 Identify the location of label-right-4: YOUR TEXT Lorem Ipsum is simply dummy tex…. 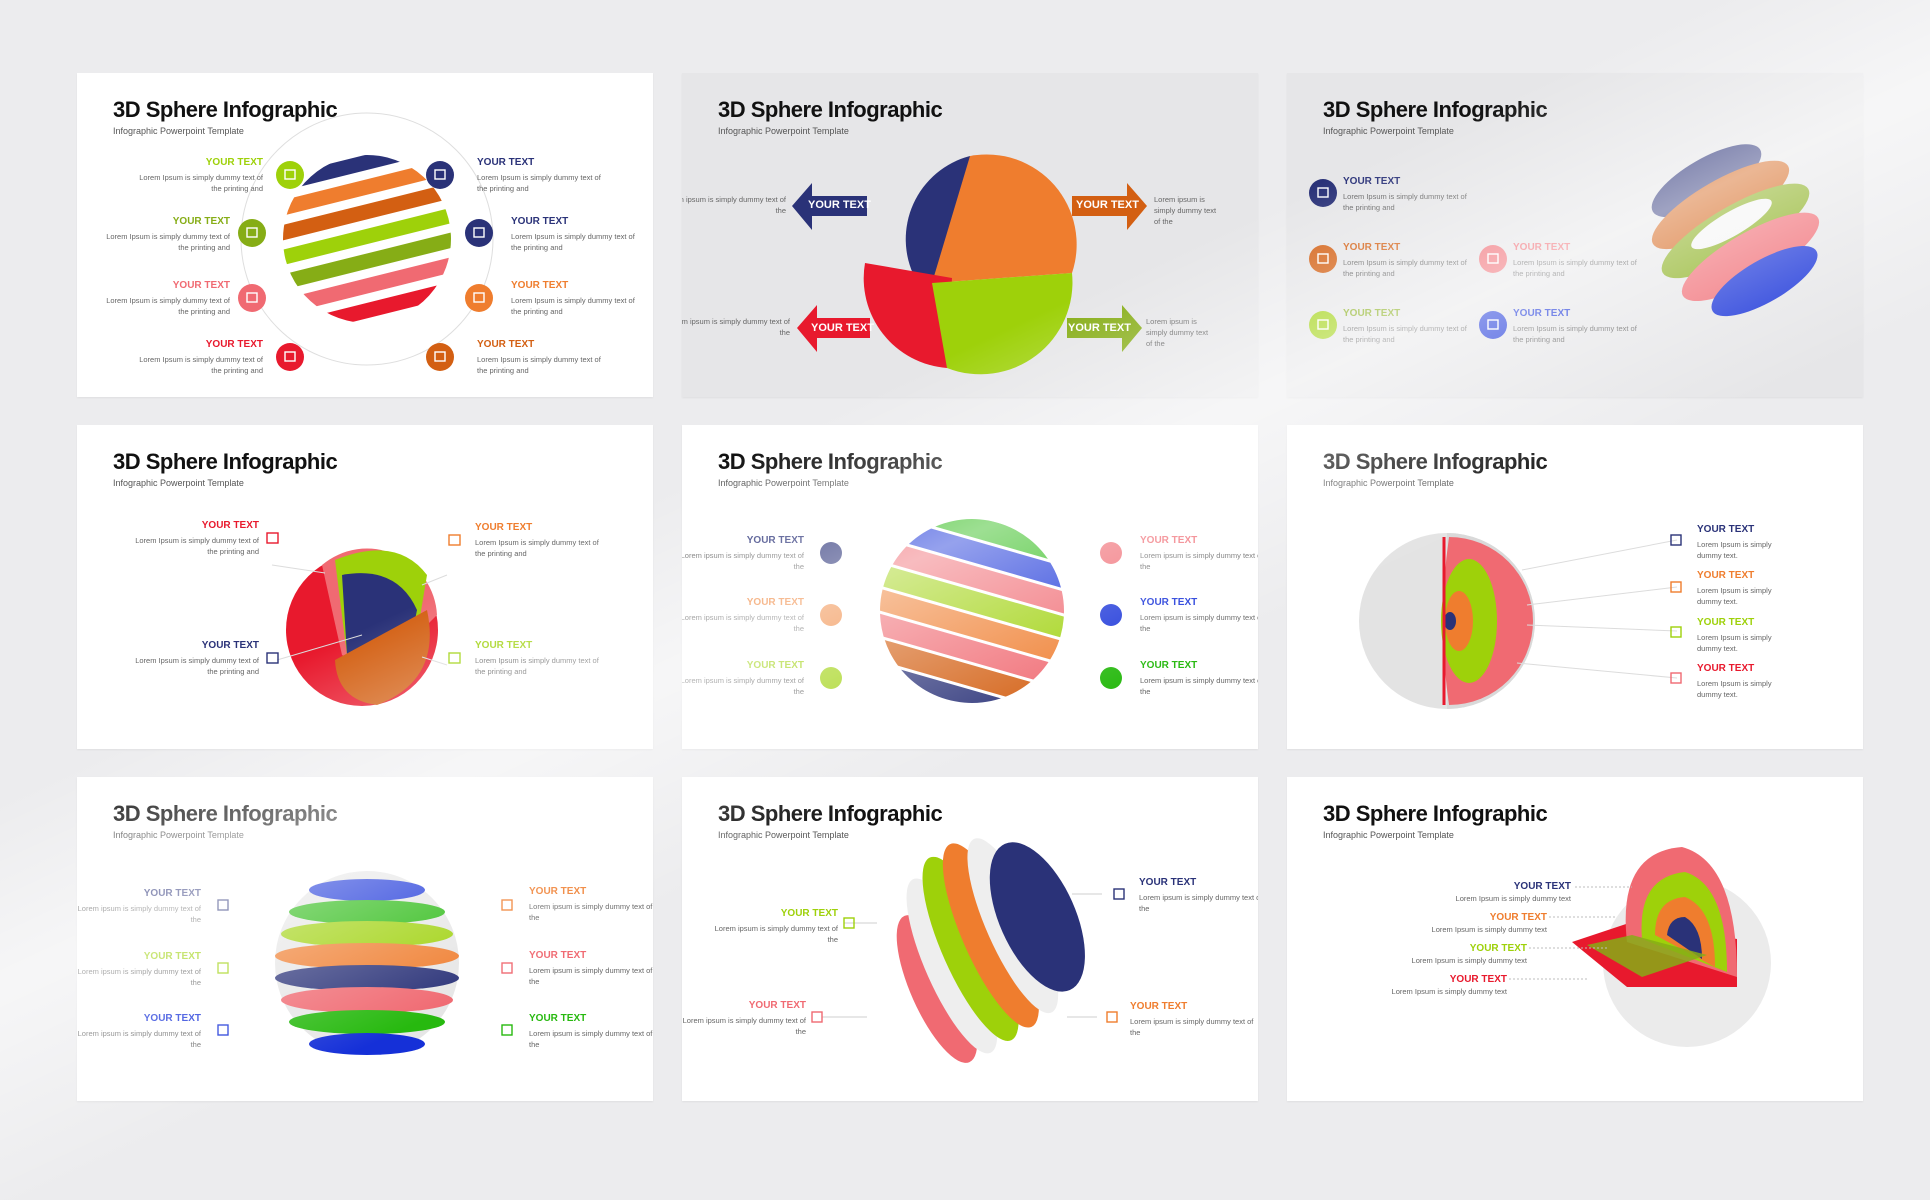
(539, 357).